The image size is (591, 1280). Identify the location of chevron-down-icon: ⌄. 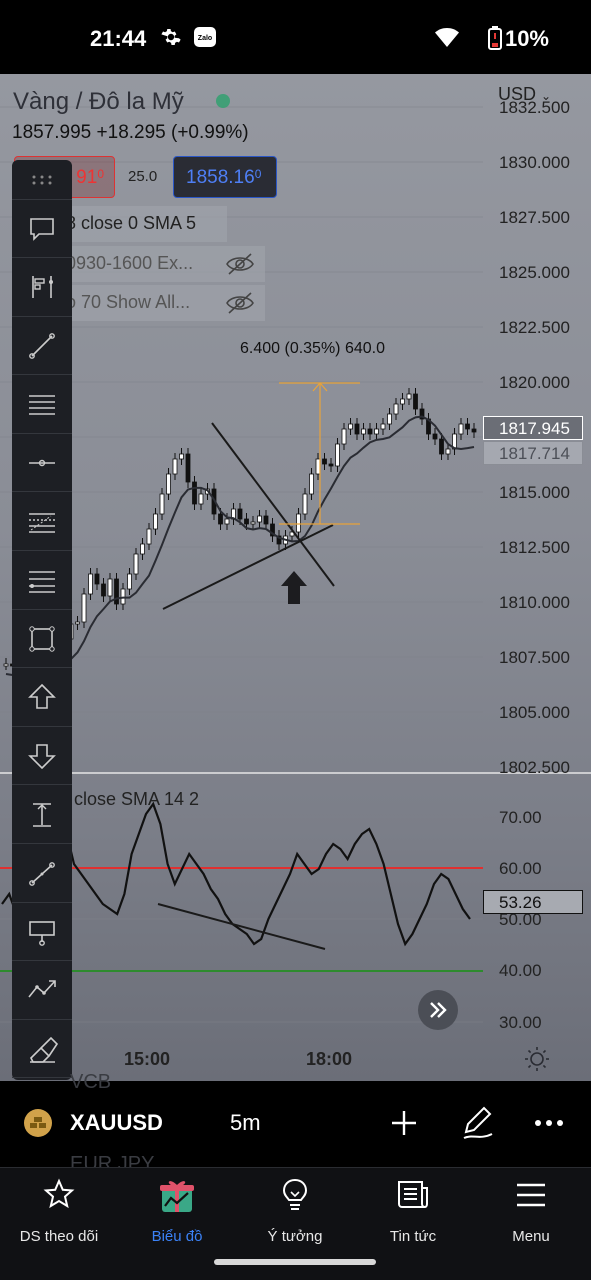
(546, 96).